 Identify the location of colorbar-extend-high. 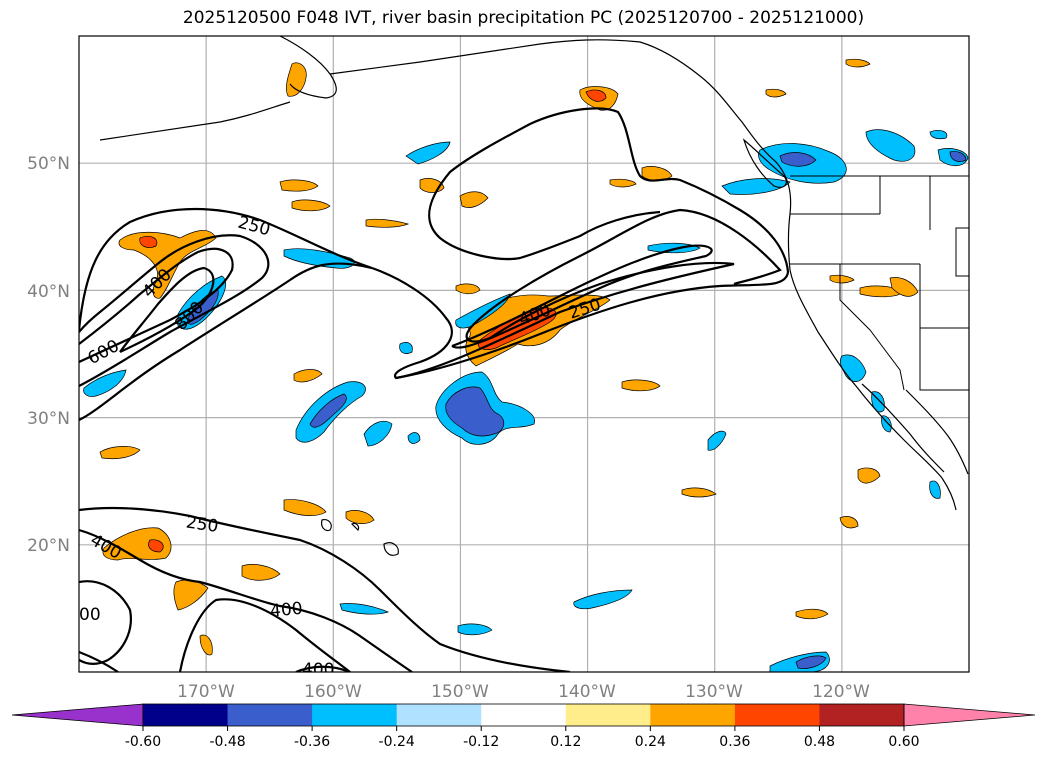
(969, 715).